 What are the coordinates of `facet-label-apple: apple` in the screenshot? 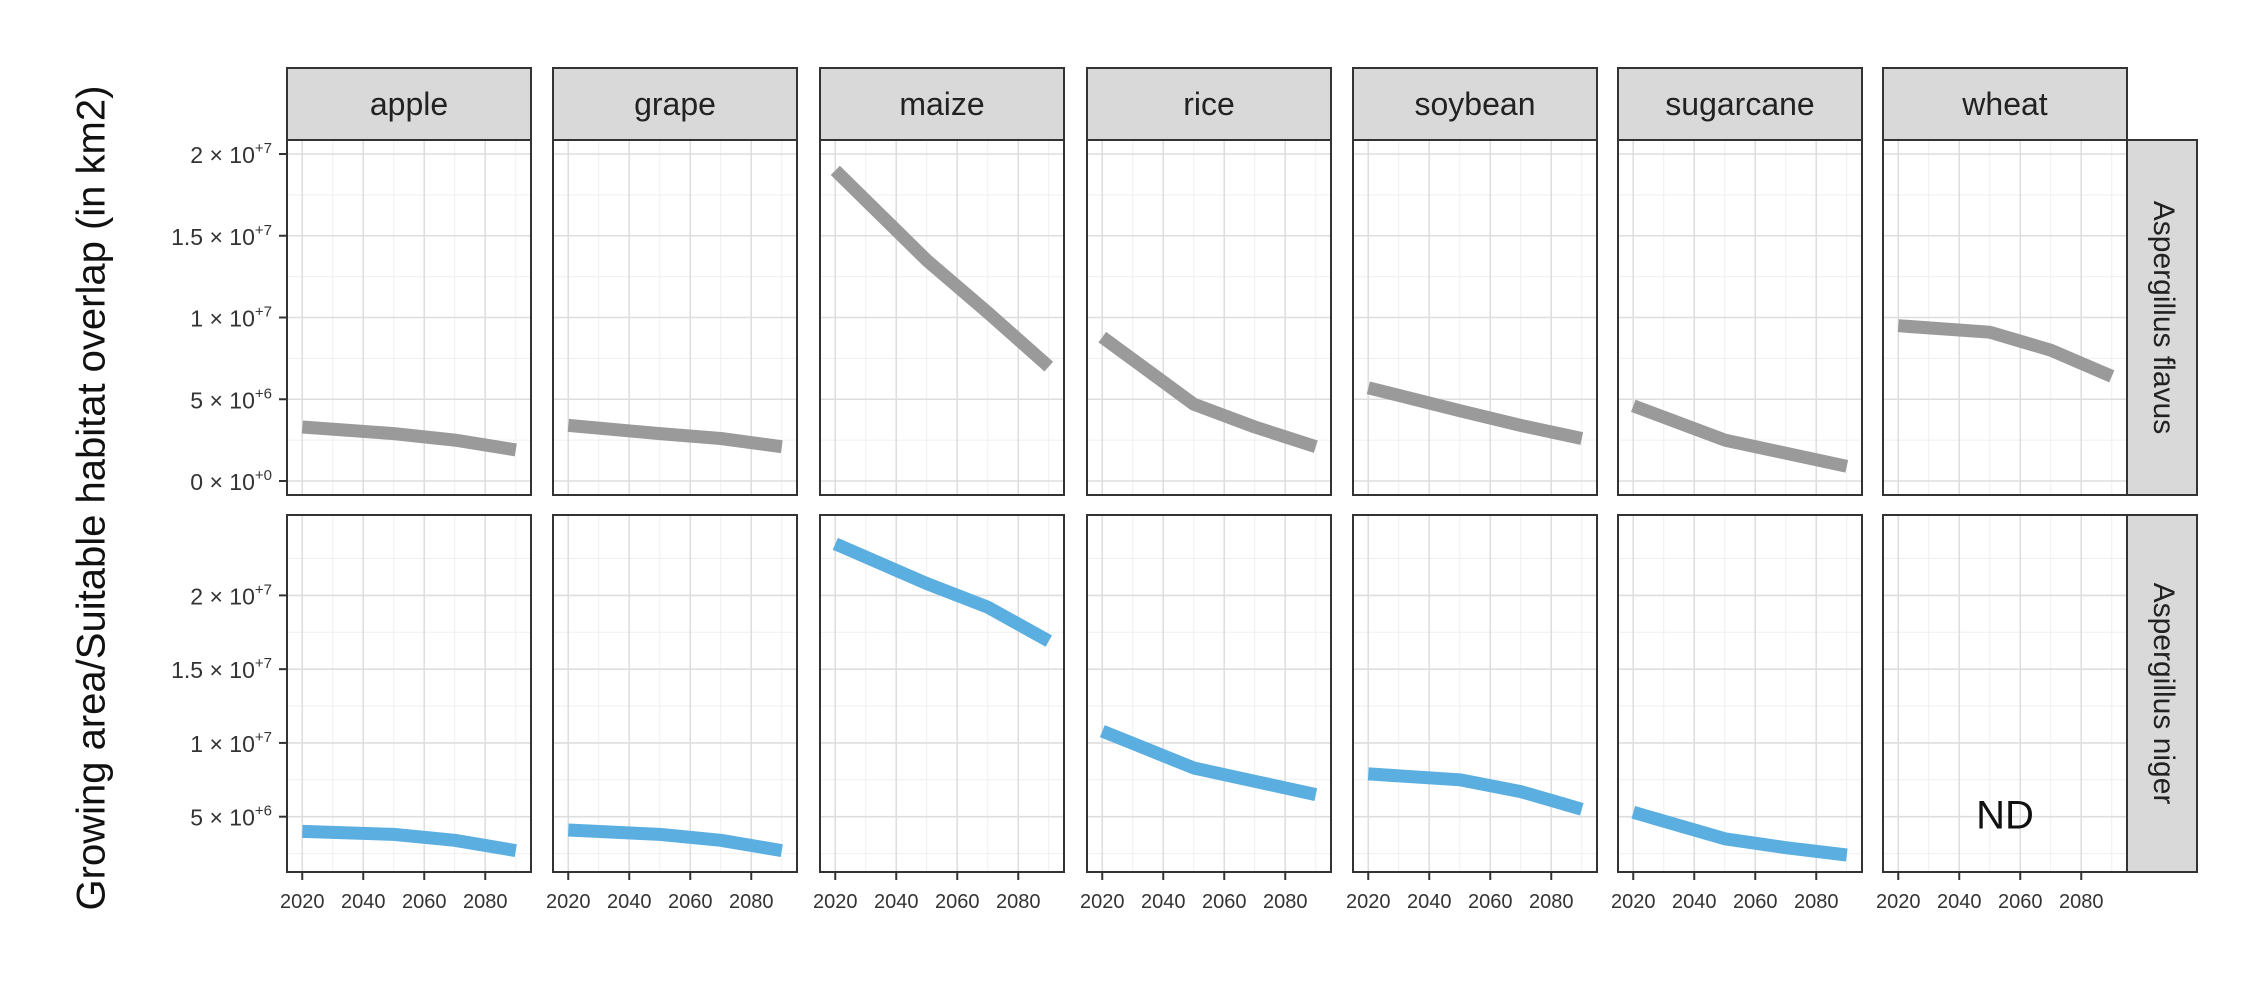 It's located at (409, 104).